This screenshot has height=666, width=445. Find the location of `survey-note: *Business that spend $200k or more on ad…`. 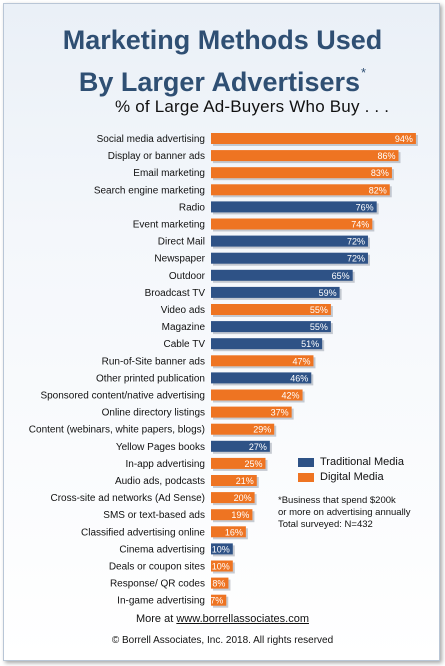

survey-note: *Business that spend $200k or more on ad… is located at coordinates (358, 513).